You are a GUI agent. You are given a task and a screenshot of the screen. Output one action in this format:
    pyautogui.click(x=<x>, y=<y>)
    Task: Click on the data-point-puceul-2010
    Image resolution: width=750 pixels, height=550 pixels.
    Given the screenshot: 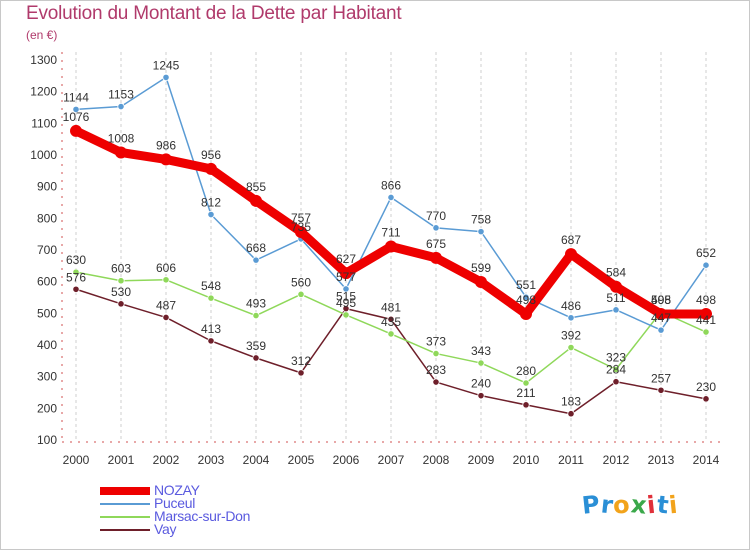 What is the action you would take?
    pyautogui.click(x=526, y=297)
    